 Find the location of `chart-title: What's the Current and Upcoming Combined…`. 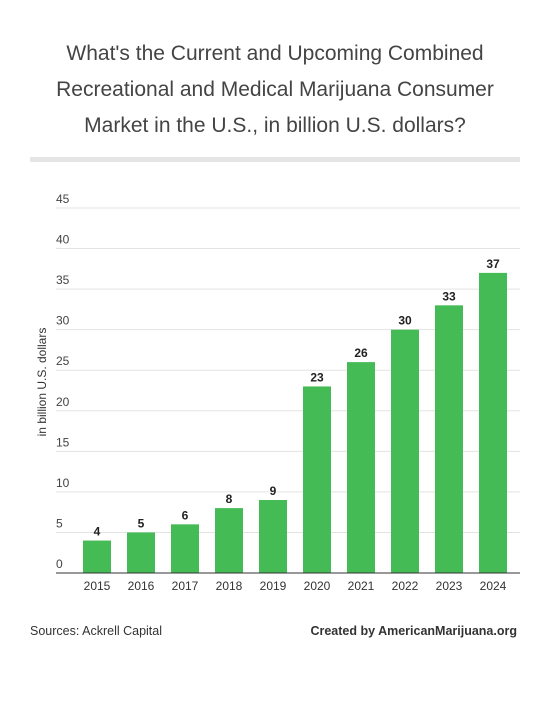

chart-title: What's the Current and Upcoming Combined… is located at coordinates (275, 90).